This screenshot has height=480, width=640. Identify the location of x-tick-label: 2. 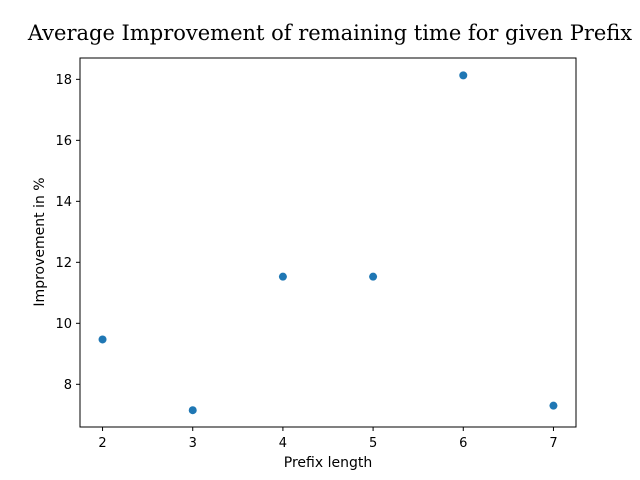
(102, 443).